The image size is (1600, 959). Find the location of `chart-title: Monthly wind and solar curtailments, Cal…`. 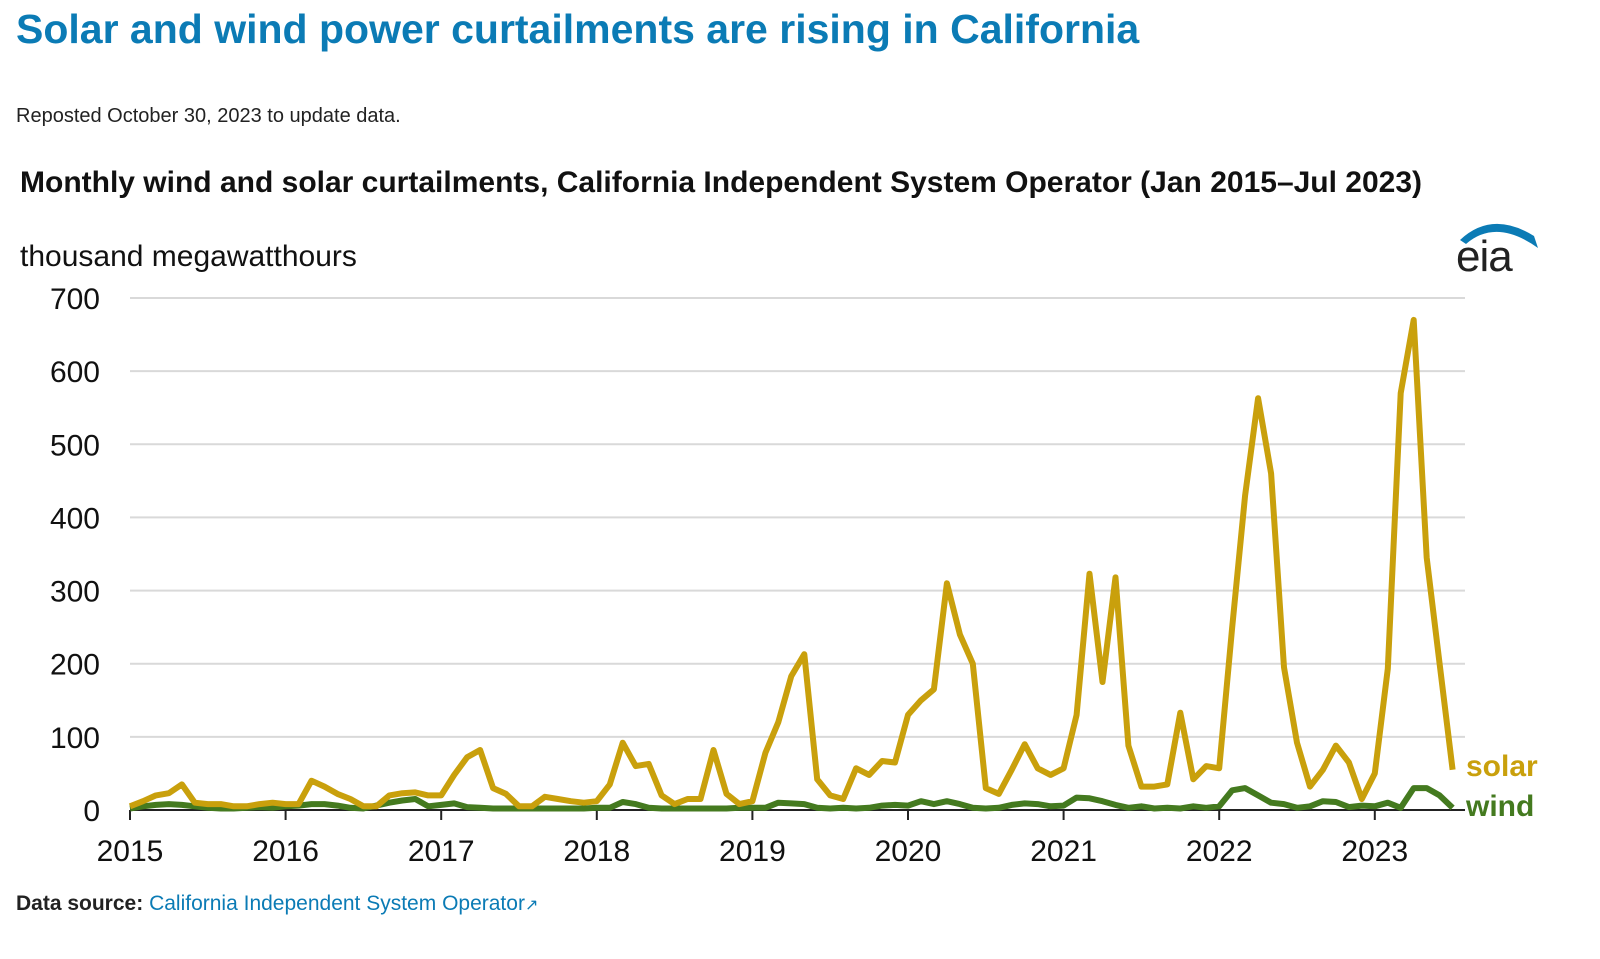

chart-title: Monthly wind and solar curtailments, Cal… is located at coordinates (721, 182).